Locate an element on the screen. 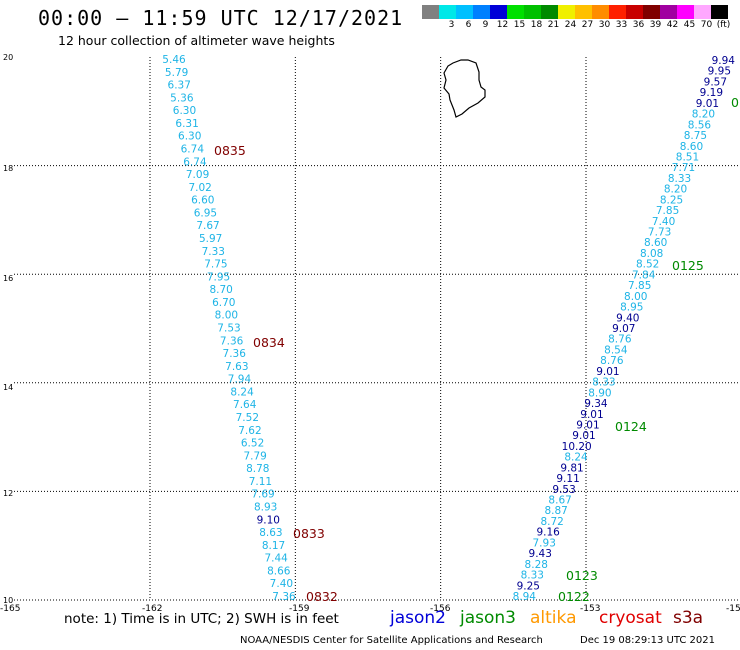 The image size is (740, 650). lat-tick-label: 14 is located at coordinates (8, 387).